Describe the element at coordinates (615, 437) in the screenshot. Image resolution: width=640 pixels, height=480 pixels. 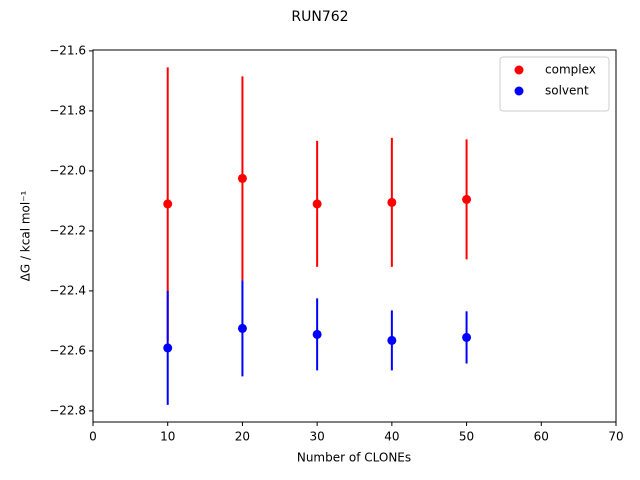
I see `x-tick-label: 70` at that location.